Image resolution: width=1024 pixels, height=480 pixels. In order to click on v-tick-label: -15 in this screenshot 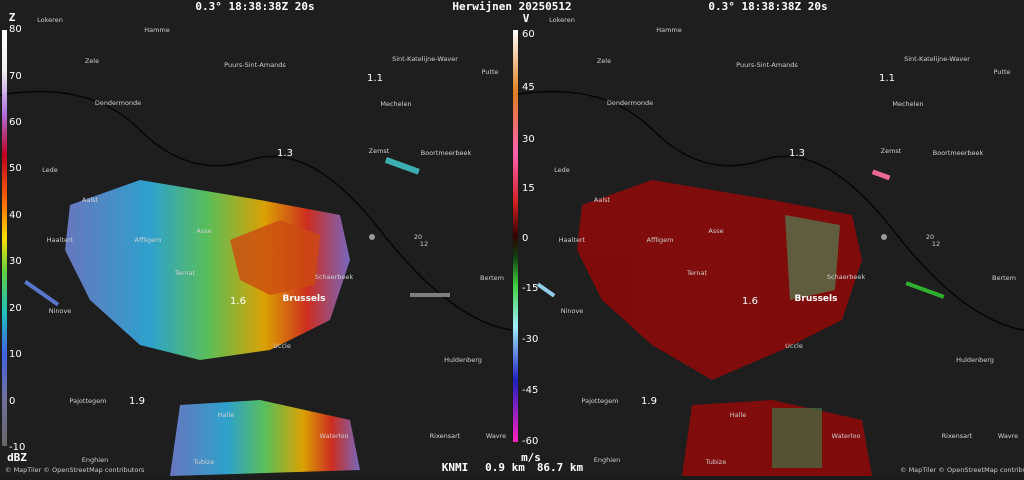, I will do `click(530, 288)`.